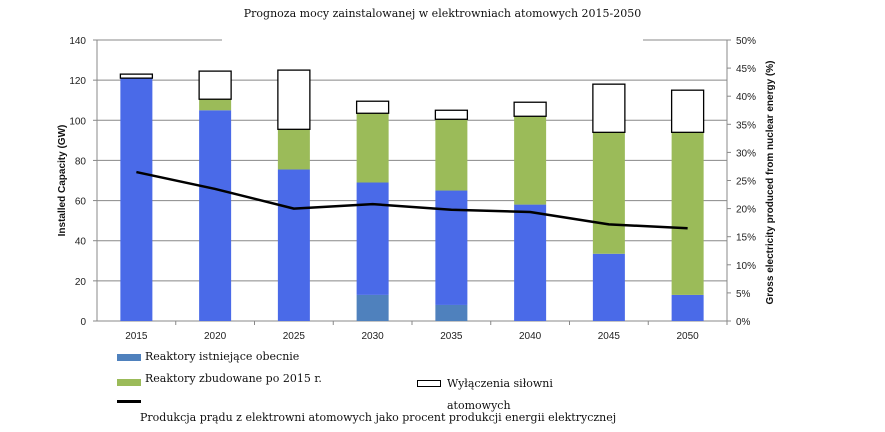  Describe the element at coordinates (746, 41) in the screenshot. I see `y2-tick-label: 50%` at that location.